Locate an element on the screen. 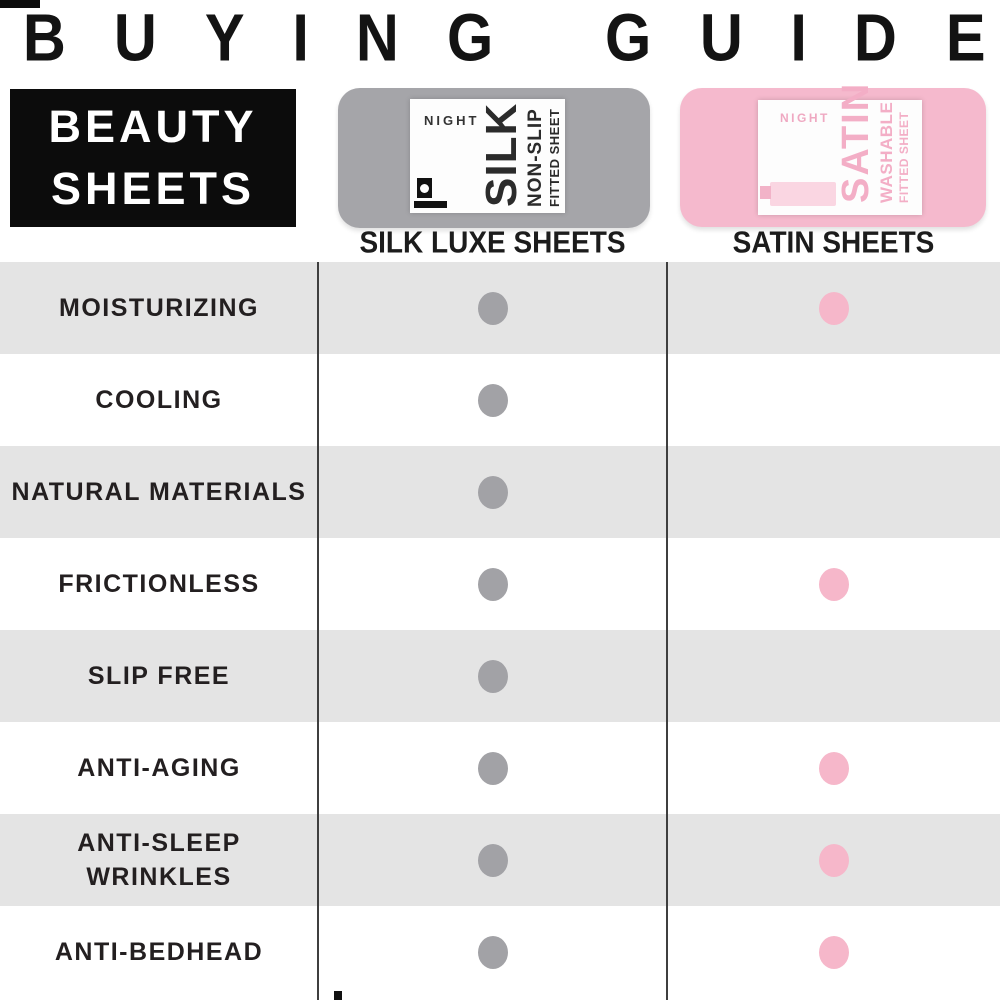 Image resolution: width=1000 pixels, height=1000 pixels. corner-mark is located at coordinates (20, 4).